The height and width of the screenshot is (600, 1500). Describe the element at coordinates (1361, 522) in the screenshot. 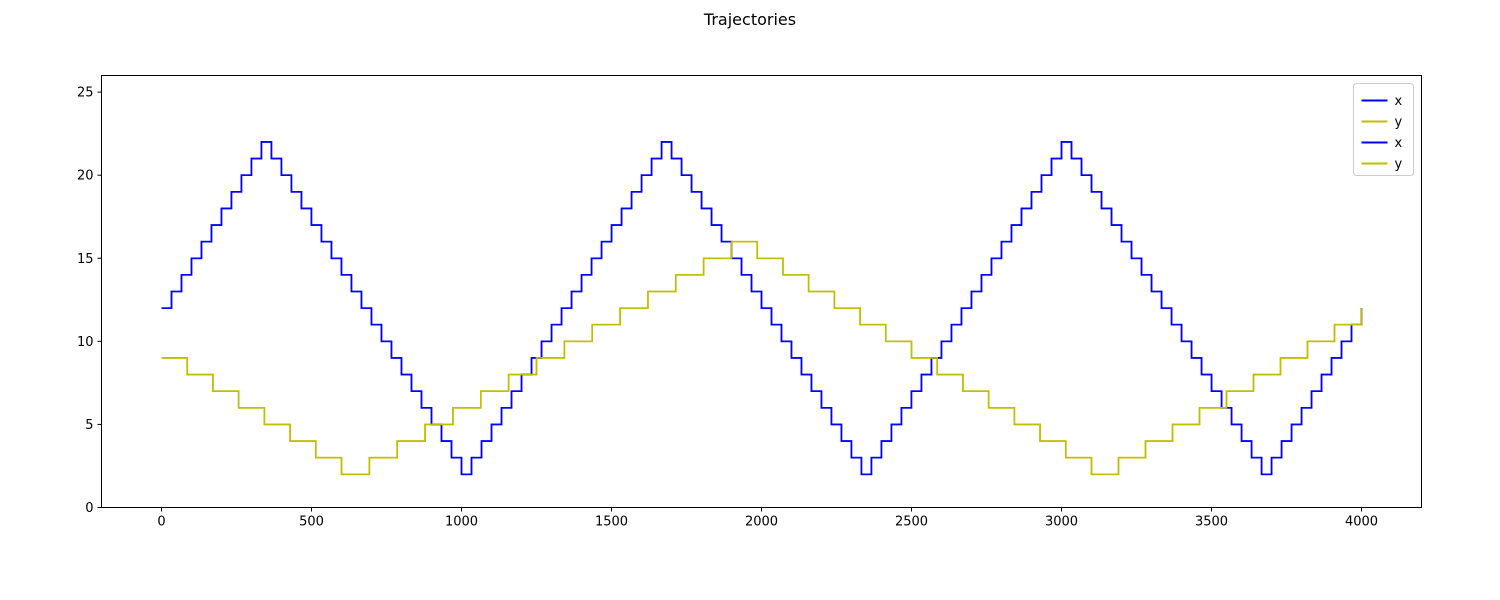

I see `x-tick-label: 4000` at that location.